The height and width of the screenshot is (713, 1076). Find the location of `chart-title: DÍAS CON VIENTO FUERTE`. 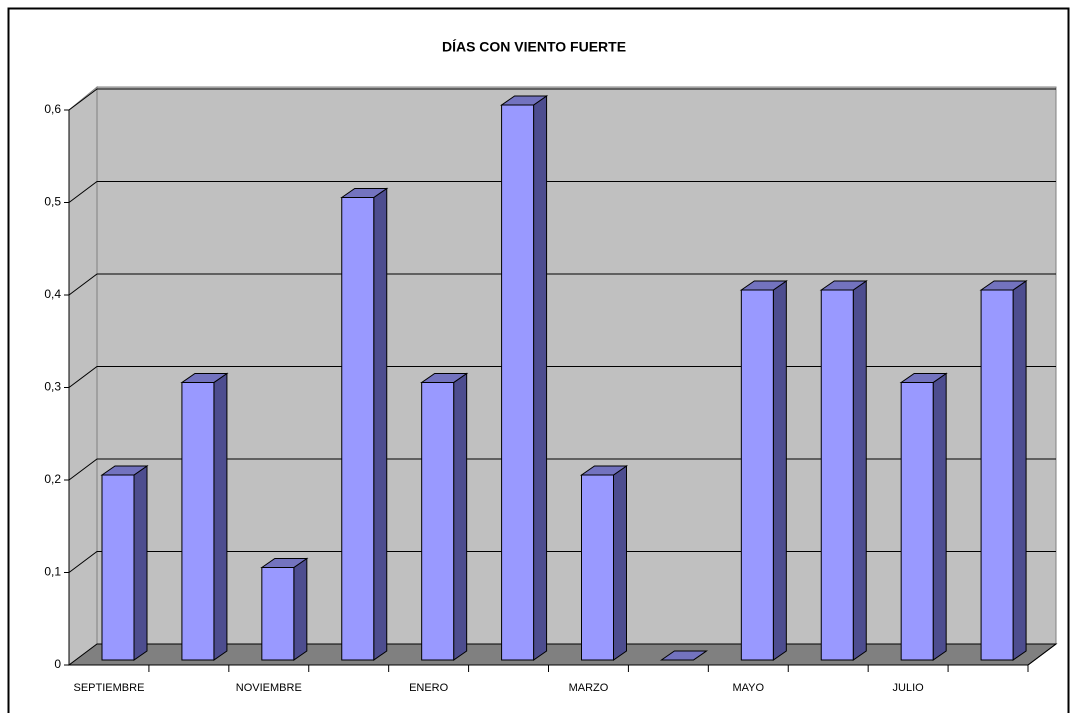

chart-title: DÍAS CON VIENTO FUERTE is located at coordinates (534, 47).